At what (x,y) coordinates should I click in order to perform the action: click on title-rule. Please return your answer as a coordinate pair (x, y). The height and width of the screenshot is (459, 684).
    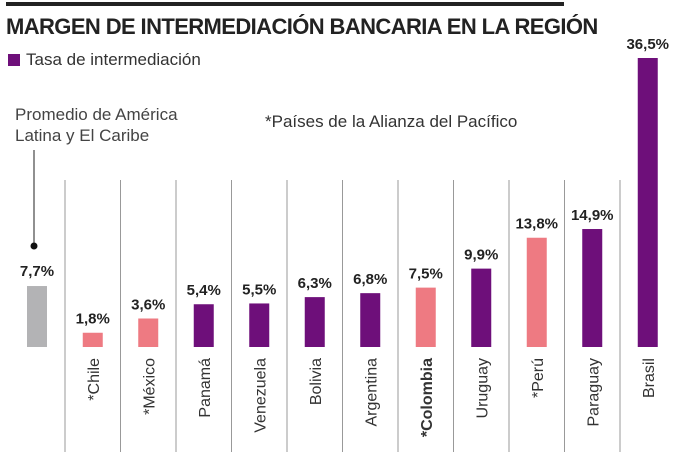
    Looking at the image, I should click on (285, 4).